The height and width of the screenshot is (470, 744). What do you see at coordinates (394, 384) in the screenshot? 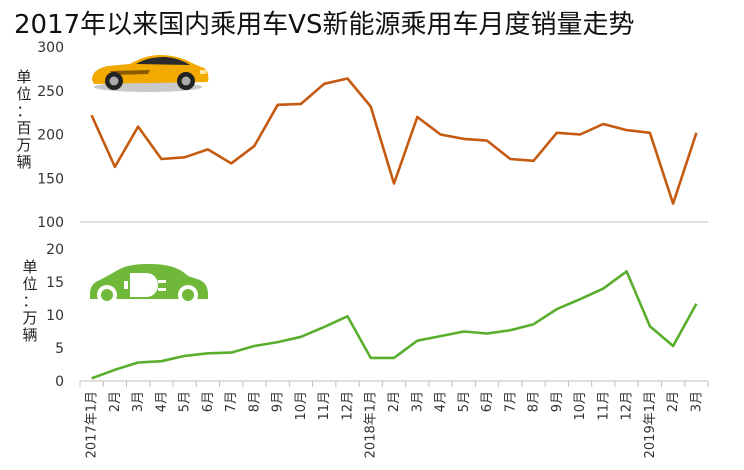
I see `x-tick-marks` at bounding box center [394, 384].